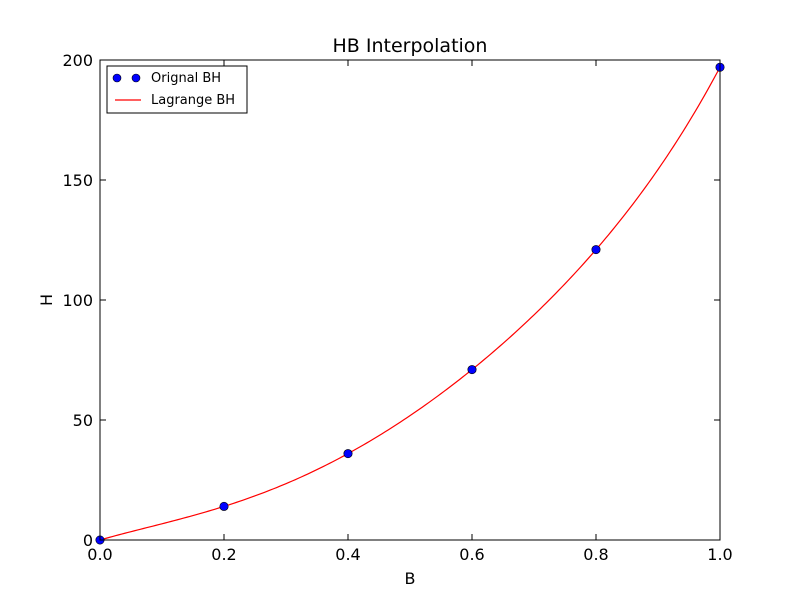 The image size is (800, 604). Describe the element at coordinates (719, 554) in the screenshot. I see `x-tick-label-5: 1.0` at that location.